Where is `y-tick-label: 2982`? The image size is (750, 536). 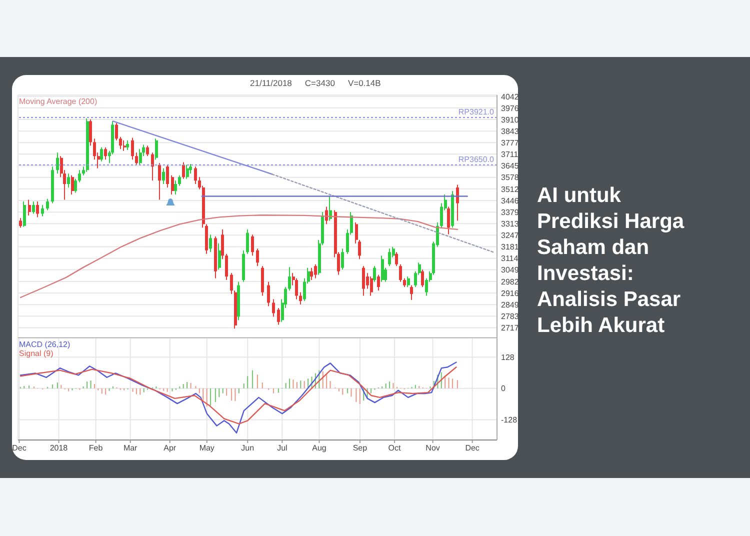
y-tick-label: 2982 is located at coordinates (510, 281).